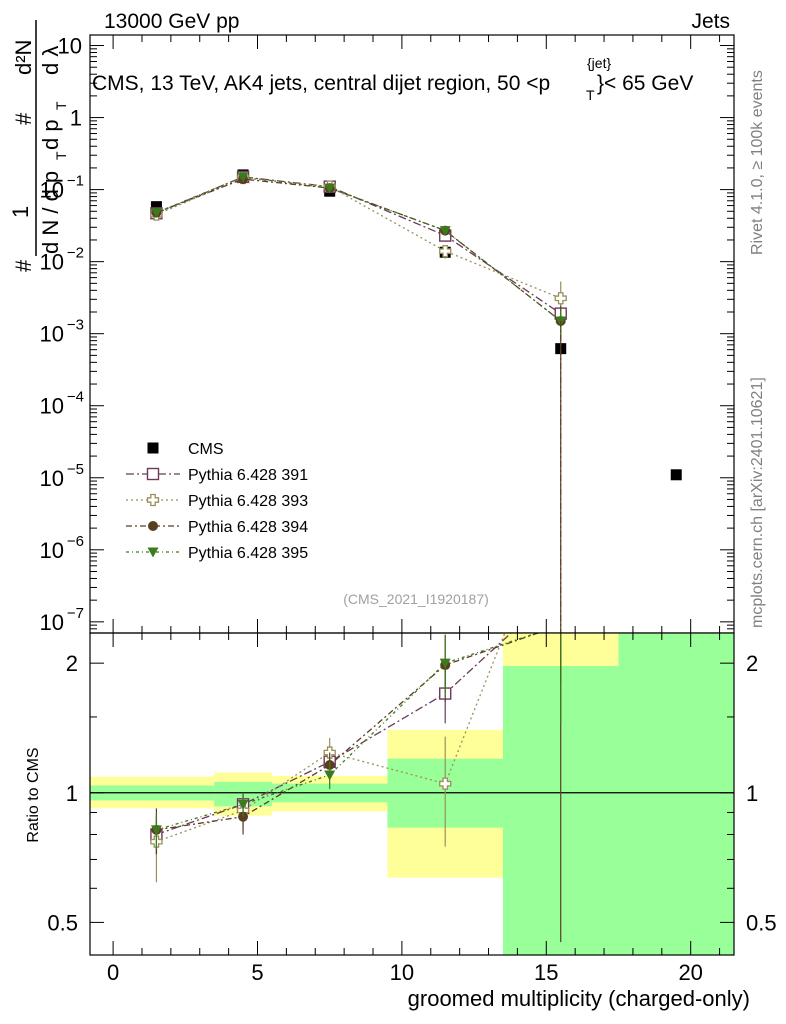 This screenshot has width=786, height=1024. What do you see at coordinates (20, 212) in the screenshot?
I see `ylabel-one: 1` at bounding box center [20, 212].